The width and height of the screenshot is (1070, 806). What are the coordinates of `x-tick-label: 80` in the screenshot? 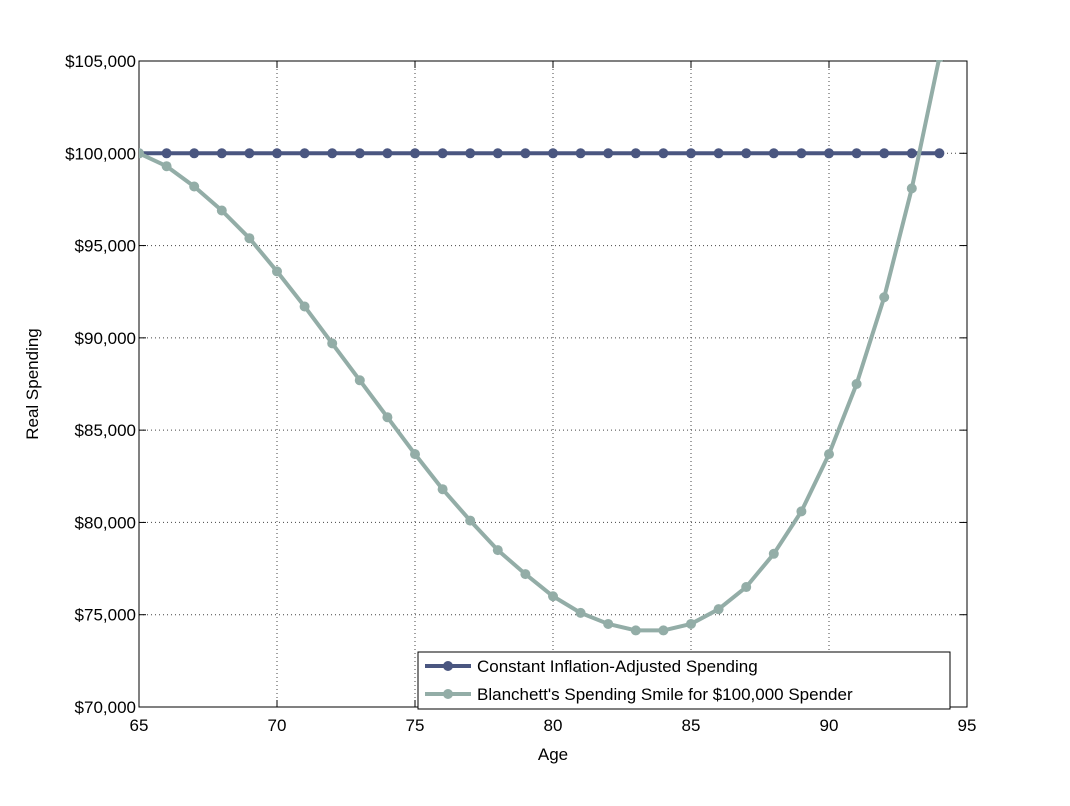 It's located at (553, 725).